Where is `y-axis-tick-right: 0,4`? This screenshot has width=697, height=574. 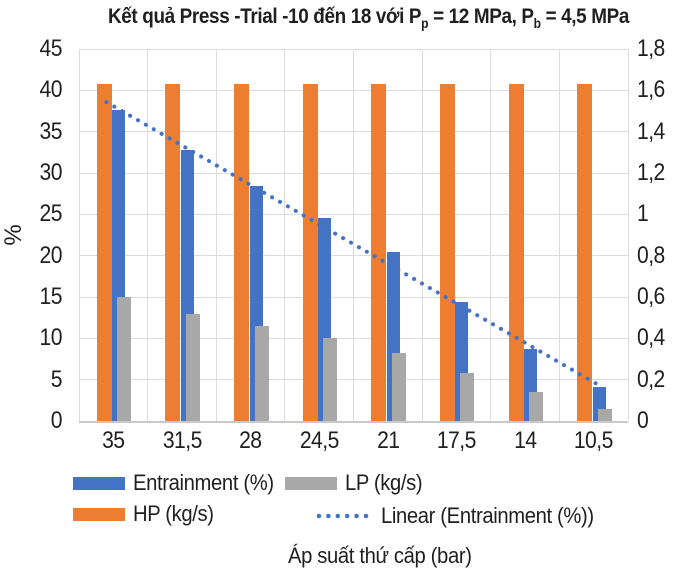 y-axis-tick-right: 0,4 is located at coordinates (651, 338).